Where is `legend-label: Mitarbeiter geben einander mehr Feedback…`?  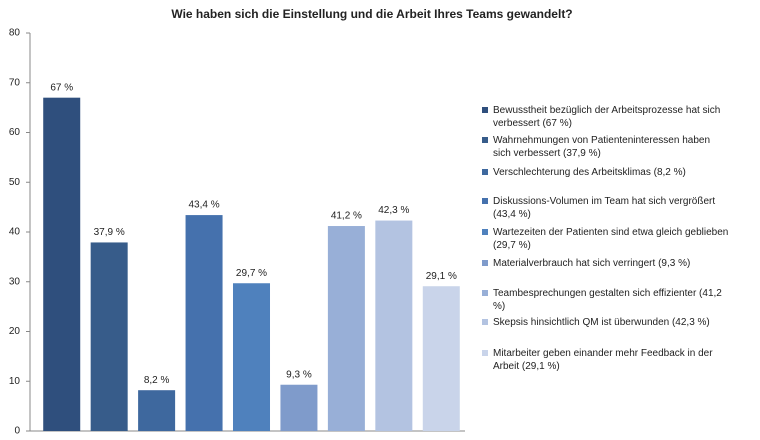 legend-label: Mitarbeiter geben einander mehr Feedback… is located at coordinates (603, 360).